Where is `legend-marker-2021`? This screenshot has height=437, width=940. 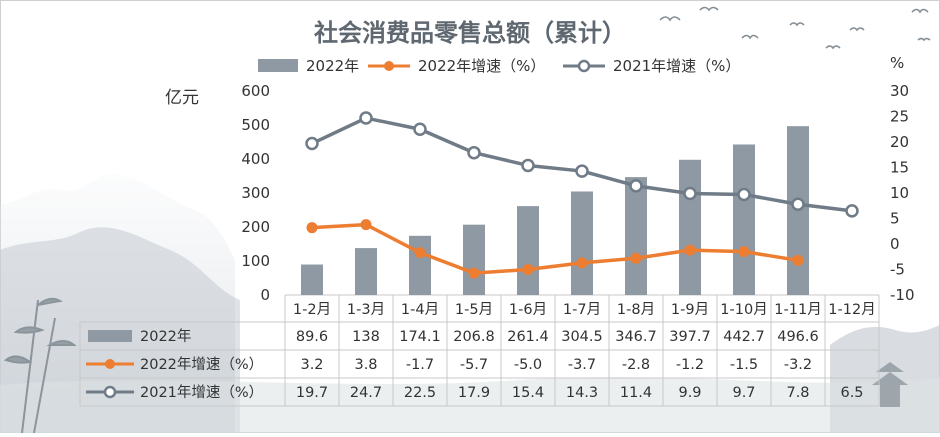 legend-marker-2021 is located at coordinates (584, 66).